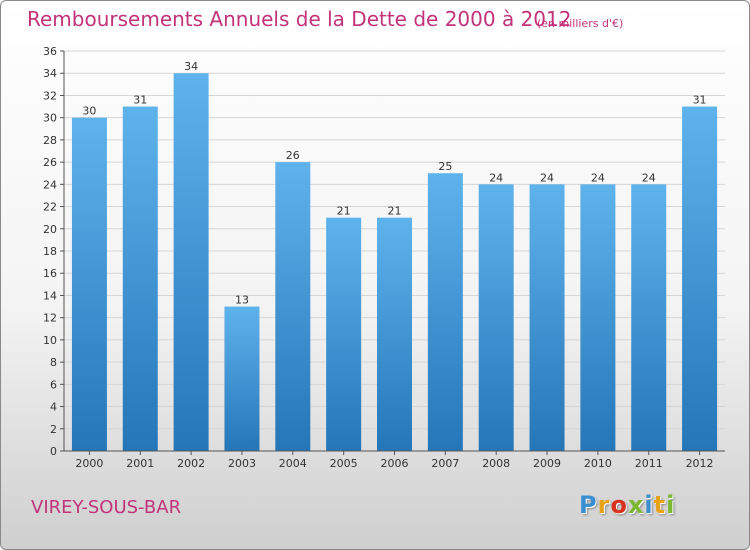  I want to click on y-tick-label: 20, so click(50, 229).